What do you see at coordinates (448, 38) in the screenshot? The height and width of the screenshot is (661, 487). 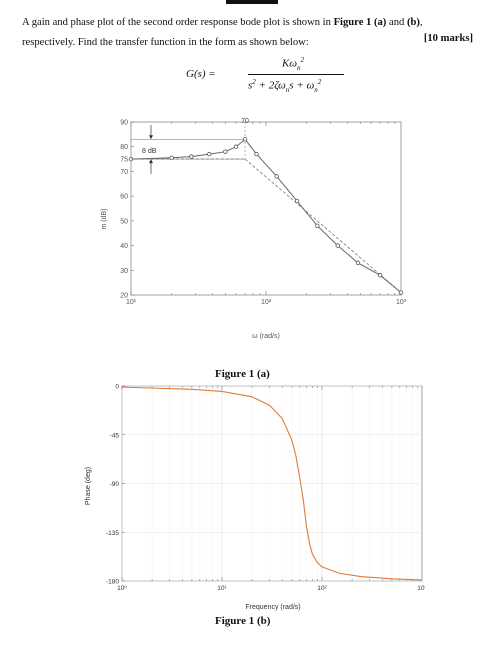 I see `marks-label: [10 marks]` at bounding box center [448, 38].